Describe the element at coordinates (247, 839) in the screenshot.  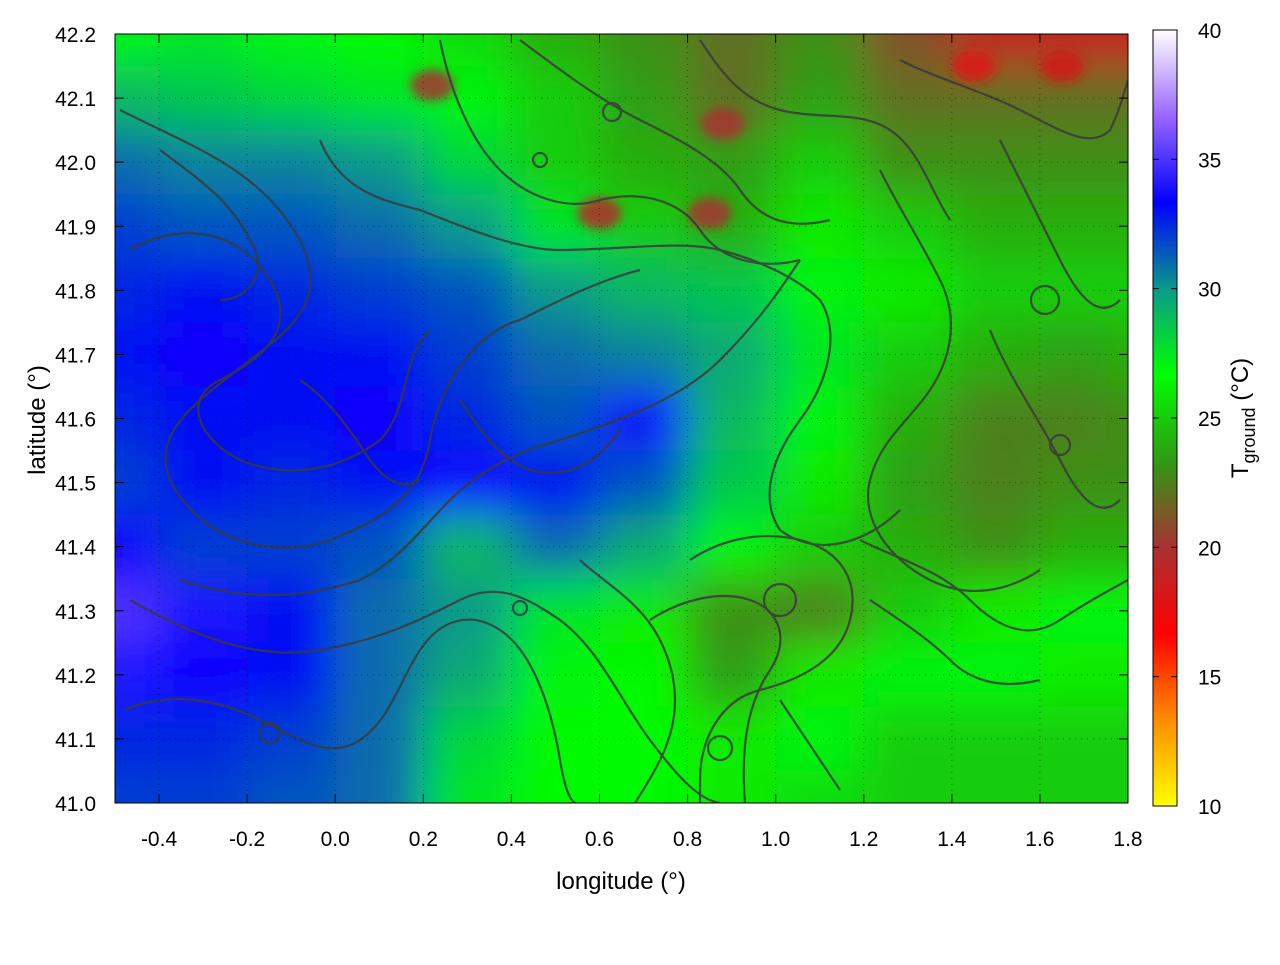
I see `x-tick-label: -0.2` at that location.